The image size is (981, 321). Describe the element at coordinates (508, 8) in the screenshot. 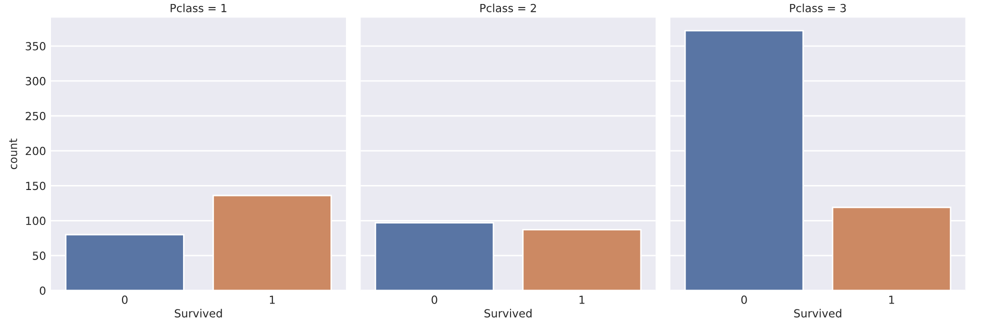

I see `chart-title: Pclass = 2` at that location.